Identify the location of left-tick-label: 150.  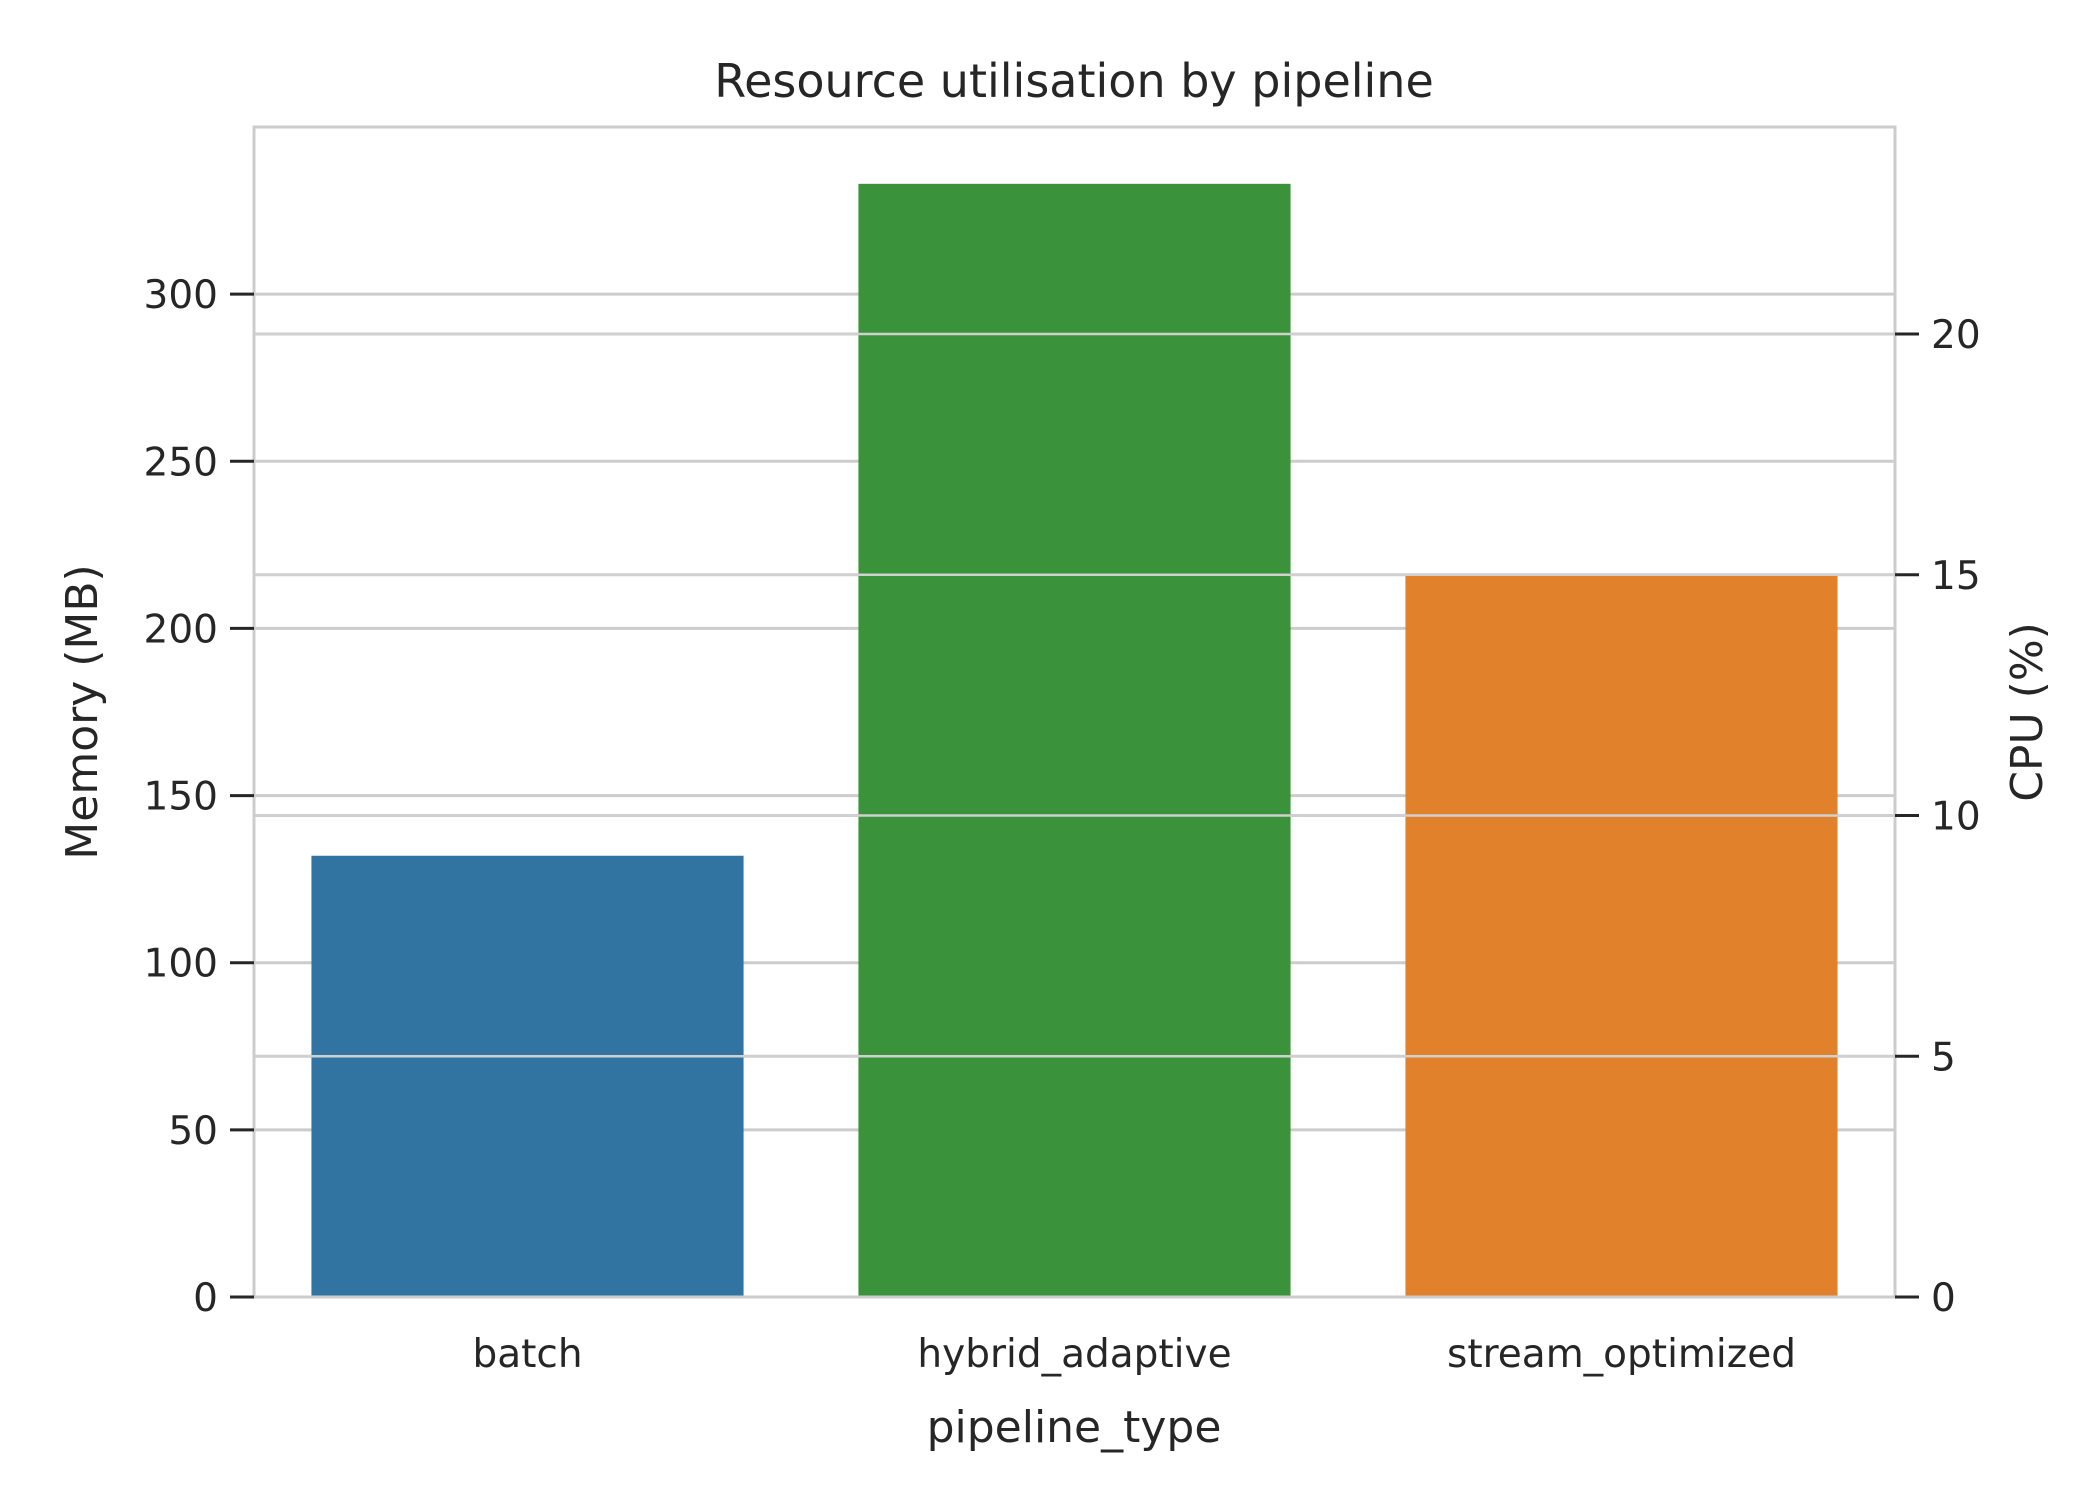
(181, 797).